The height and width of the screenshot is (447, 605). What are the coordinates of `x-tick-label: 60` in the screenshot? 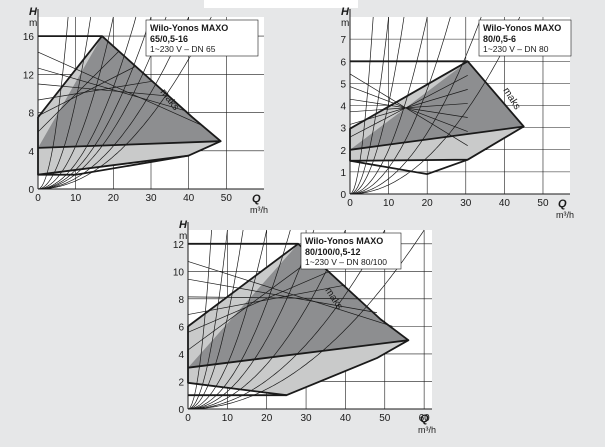 It's located at (425, 418).